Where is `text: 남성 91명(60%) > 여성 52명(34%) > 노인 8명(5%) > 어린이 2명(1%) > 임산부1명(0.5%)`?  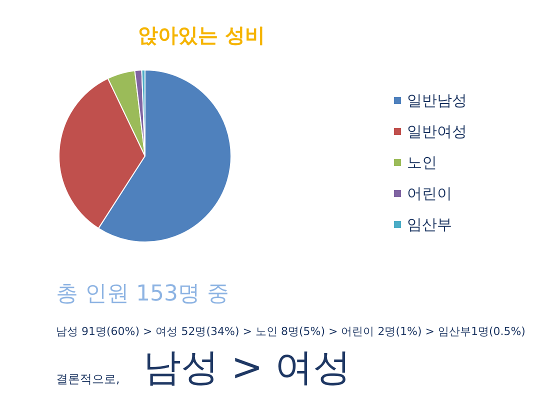 text: 남성 91명(60%) > 여성 52명(34%) > 노인 8명(5%) > 어린이 2명(1%) > 임산부1명(0.5%) is located at coordinates (291, 331).